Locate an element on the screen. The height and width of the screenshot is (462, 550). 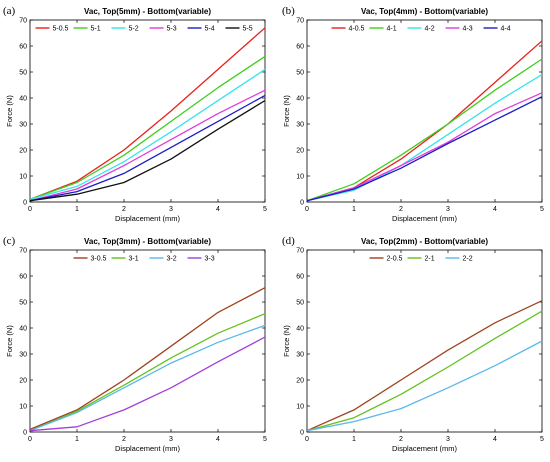
chart-title: Vac, Top(4mm) - Bottom(variable) is located at coordinates (424, 11).